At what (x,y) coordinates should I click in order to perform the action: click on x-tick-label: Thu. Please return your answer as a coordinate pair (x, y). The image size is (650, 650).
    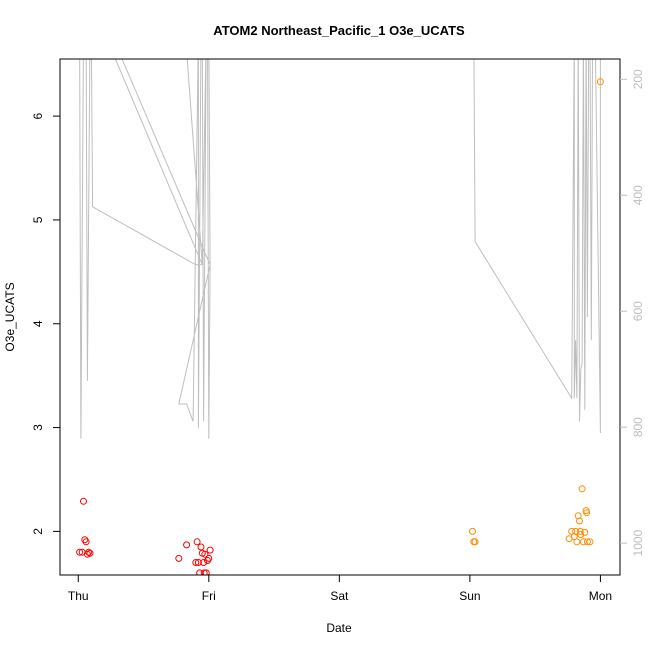
    Looking at the image, I should click on (78, 596).